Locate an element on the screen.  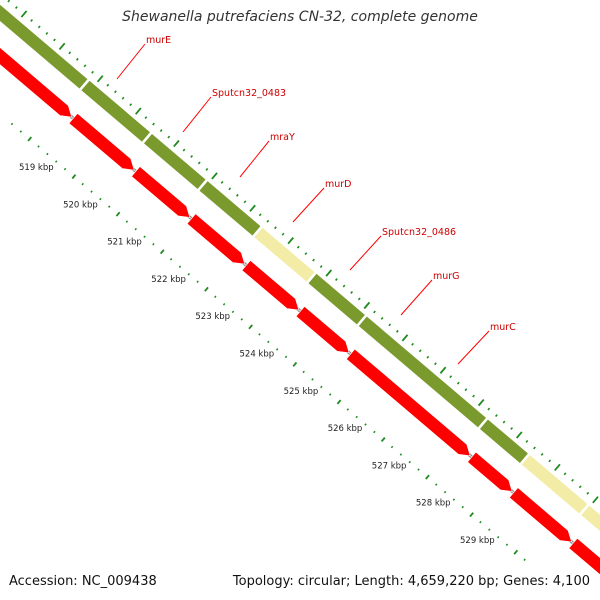
accession-text: Accession: NC_009438 is located at coordinates (83, 581).